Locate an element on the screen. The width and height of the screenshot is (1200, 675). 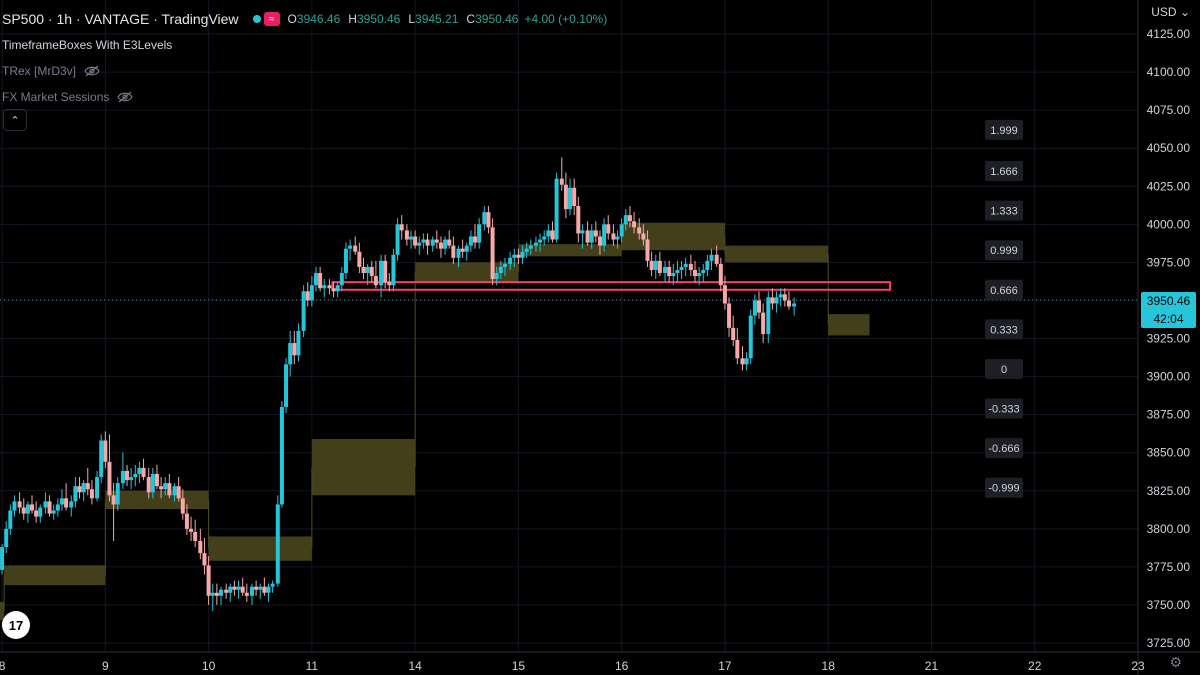
close-value: 3950.46 is located at coordinates (497, 19).